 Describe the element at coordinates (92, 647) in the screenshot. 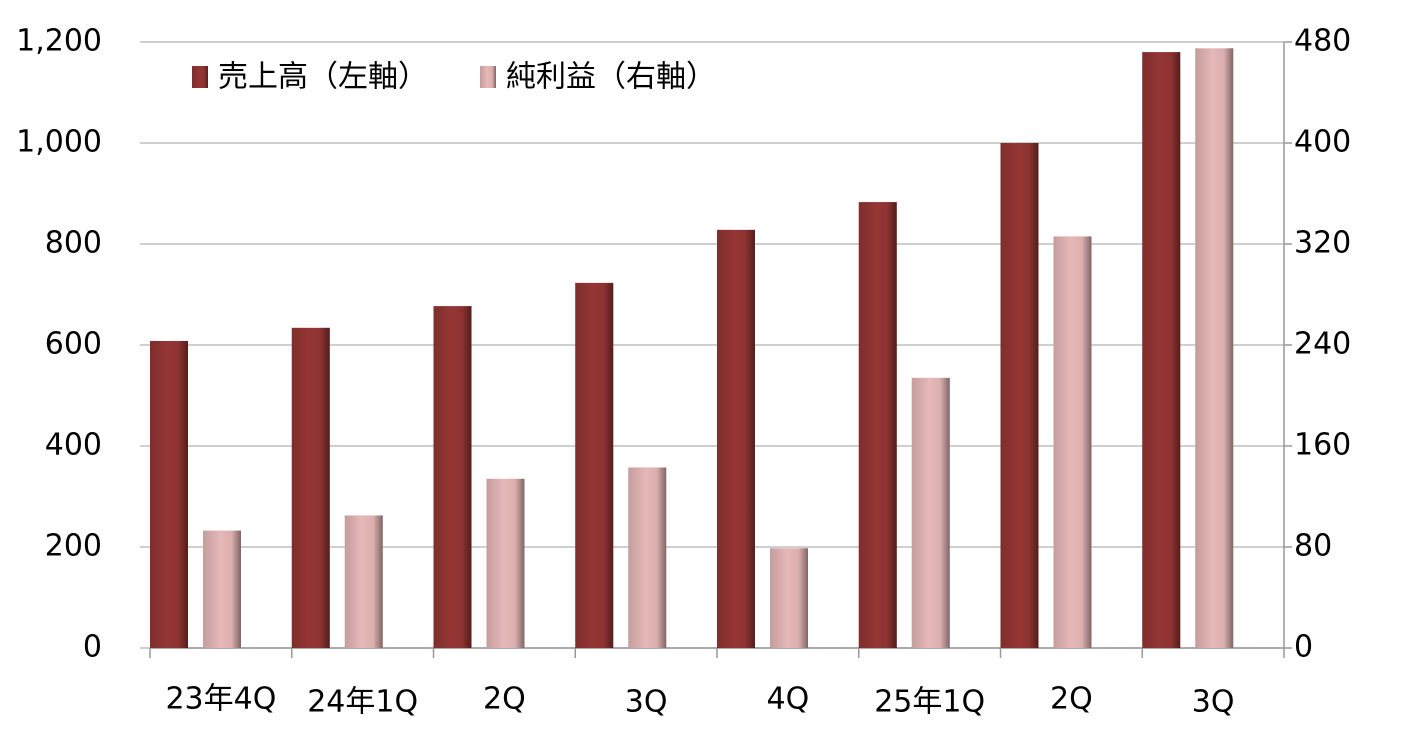

I see `y-tick-label: 0` at that location.